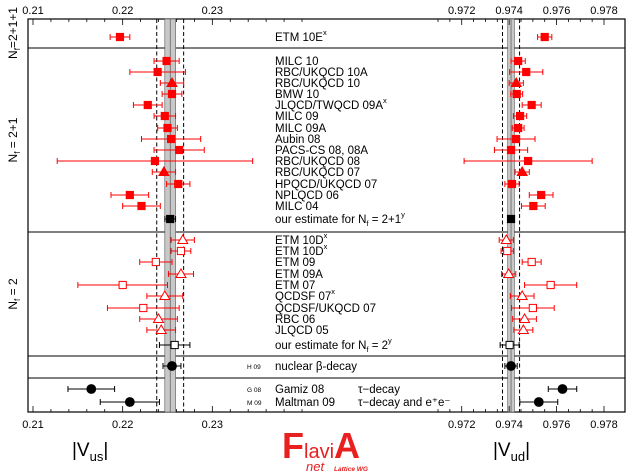 This screenshot has width=638, height=476. I want to click on row-label-name: RBC/UKQCD 07, so click(317, 173).